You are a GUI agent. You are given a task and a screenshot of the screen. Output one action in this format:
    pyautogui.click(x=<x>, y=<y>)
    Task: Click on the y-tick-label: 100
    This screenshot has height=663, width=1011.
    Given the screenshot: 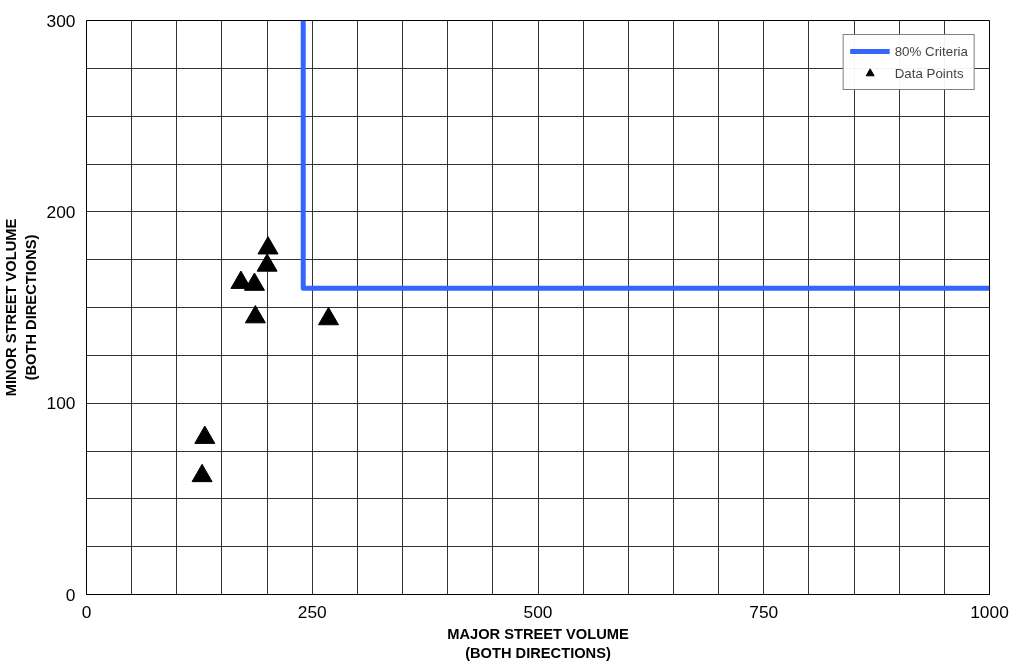 What is the action you would take?
    pyautogui.click(x=61, y=403)
    